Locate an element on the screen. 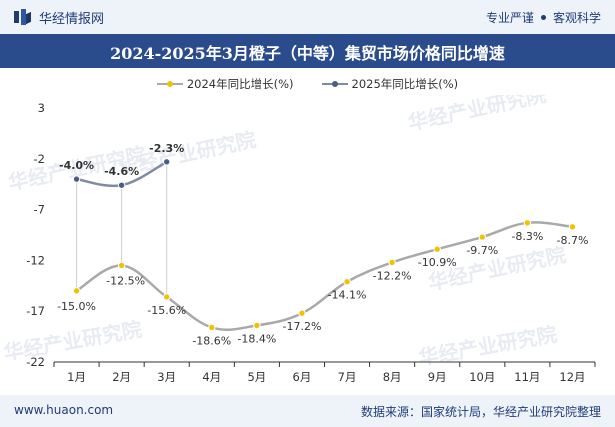 This screenshot has height=427, width=615. x-tick-label: 5月 is located at coordinates (256, 377).